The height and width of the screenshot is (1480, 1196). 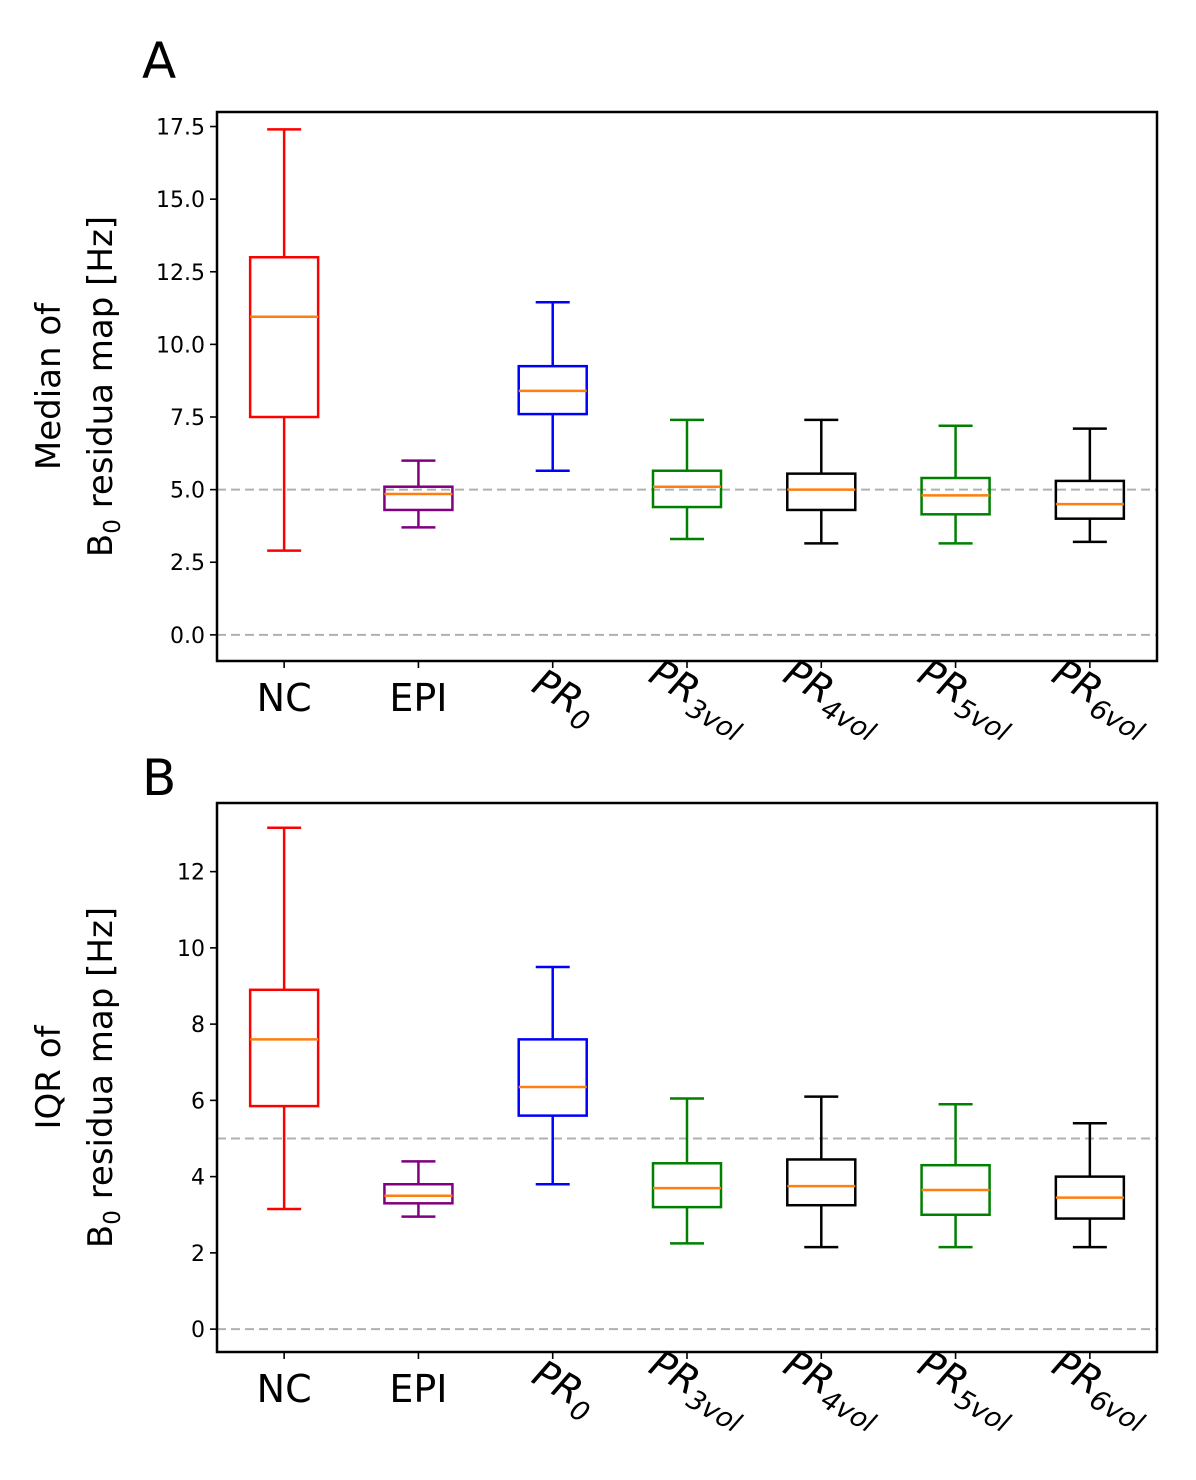 I want to click on y-tick-label: 12.5, so click(x=180, y=273).